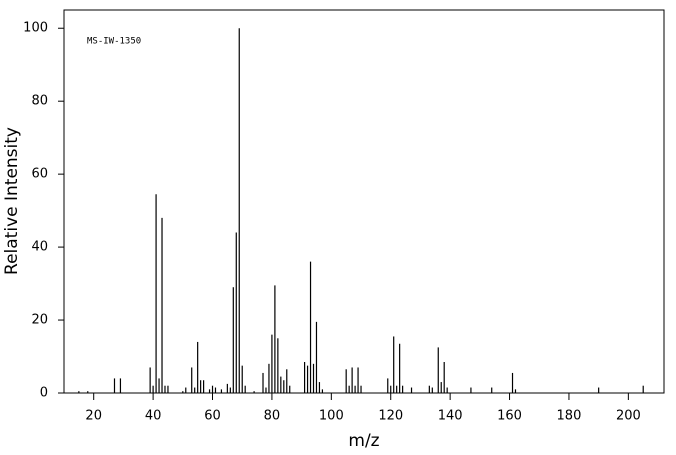 Image resolution: width=676 pixels, height=455 pixels. What do you see at coordinates (39, 320) in the screenshot?
I see `y-tick-label: 20` at bounding box center [39, 320].